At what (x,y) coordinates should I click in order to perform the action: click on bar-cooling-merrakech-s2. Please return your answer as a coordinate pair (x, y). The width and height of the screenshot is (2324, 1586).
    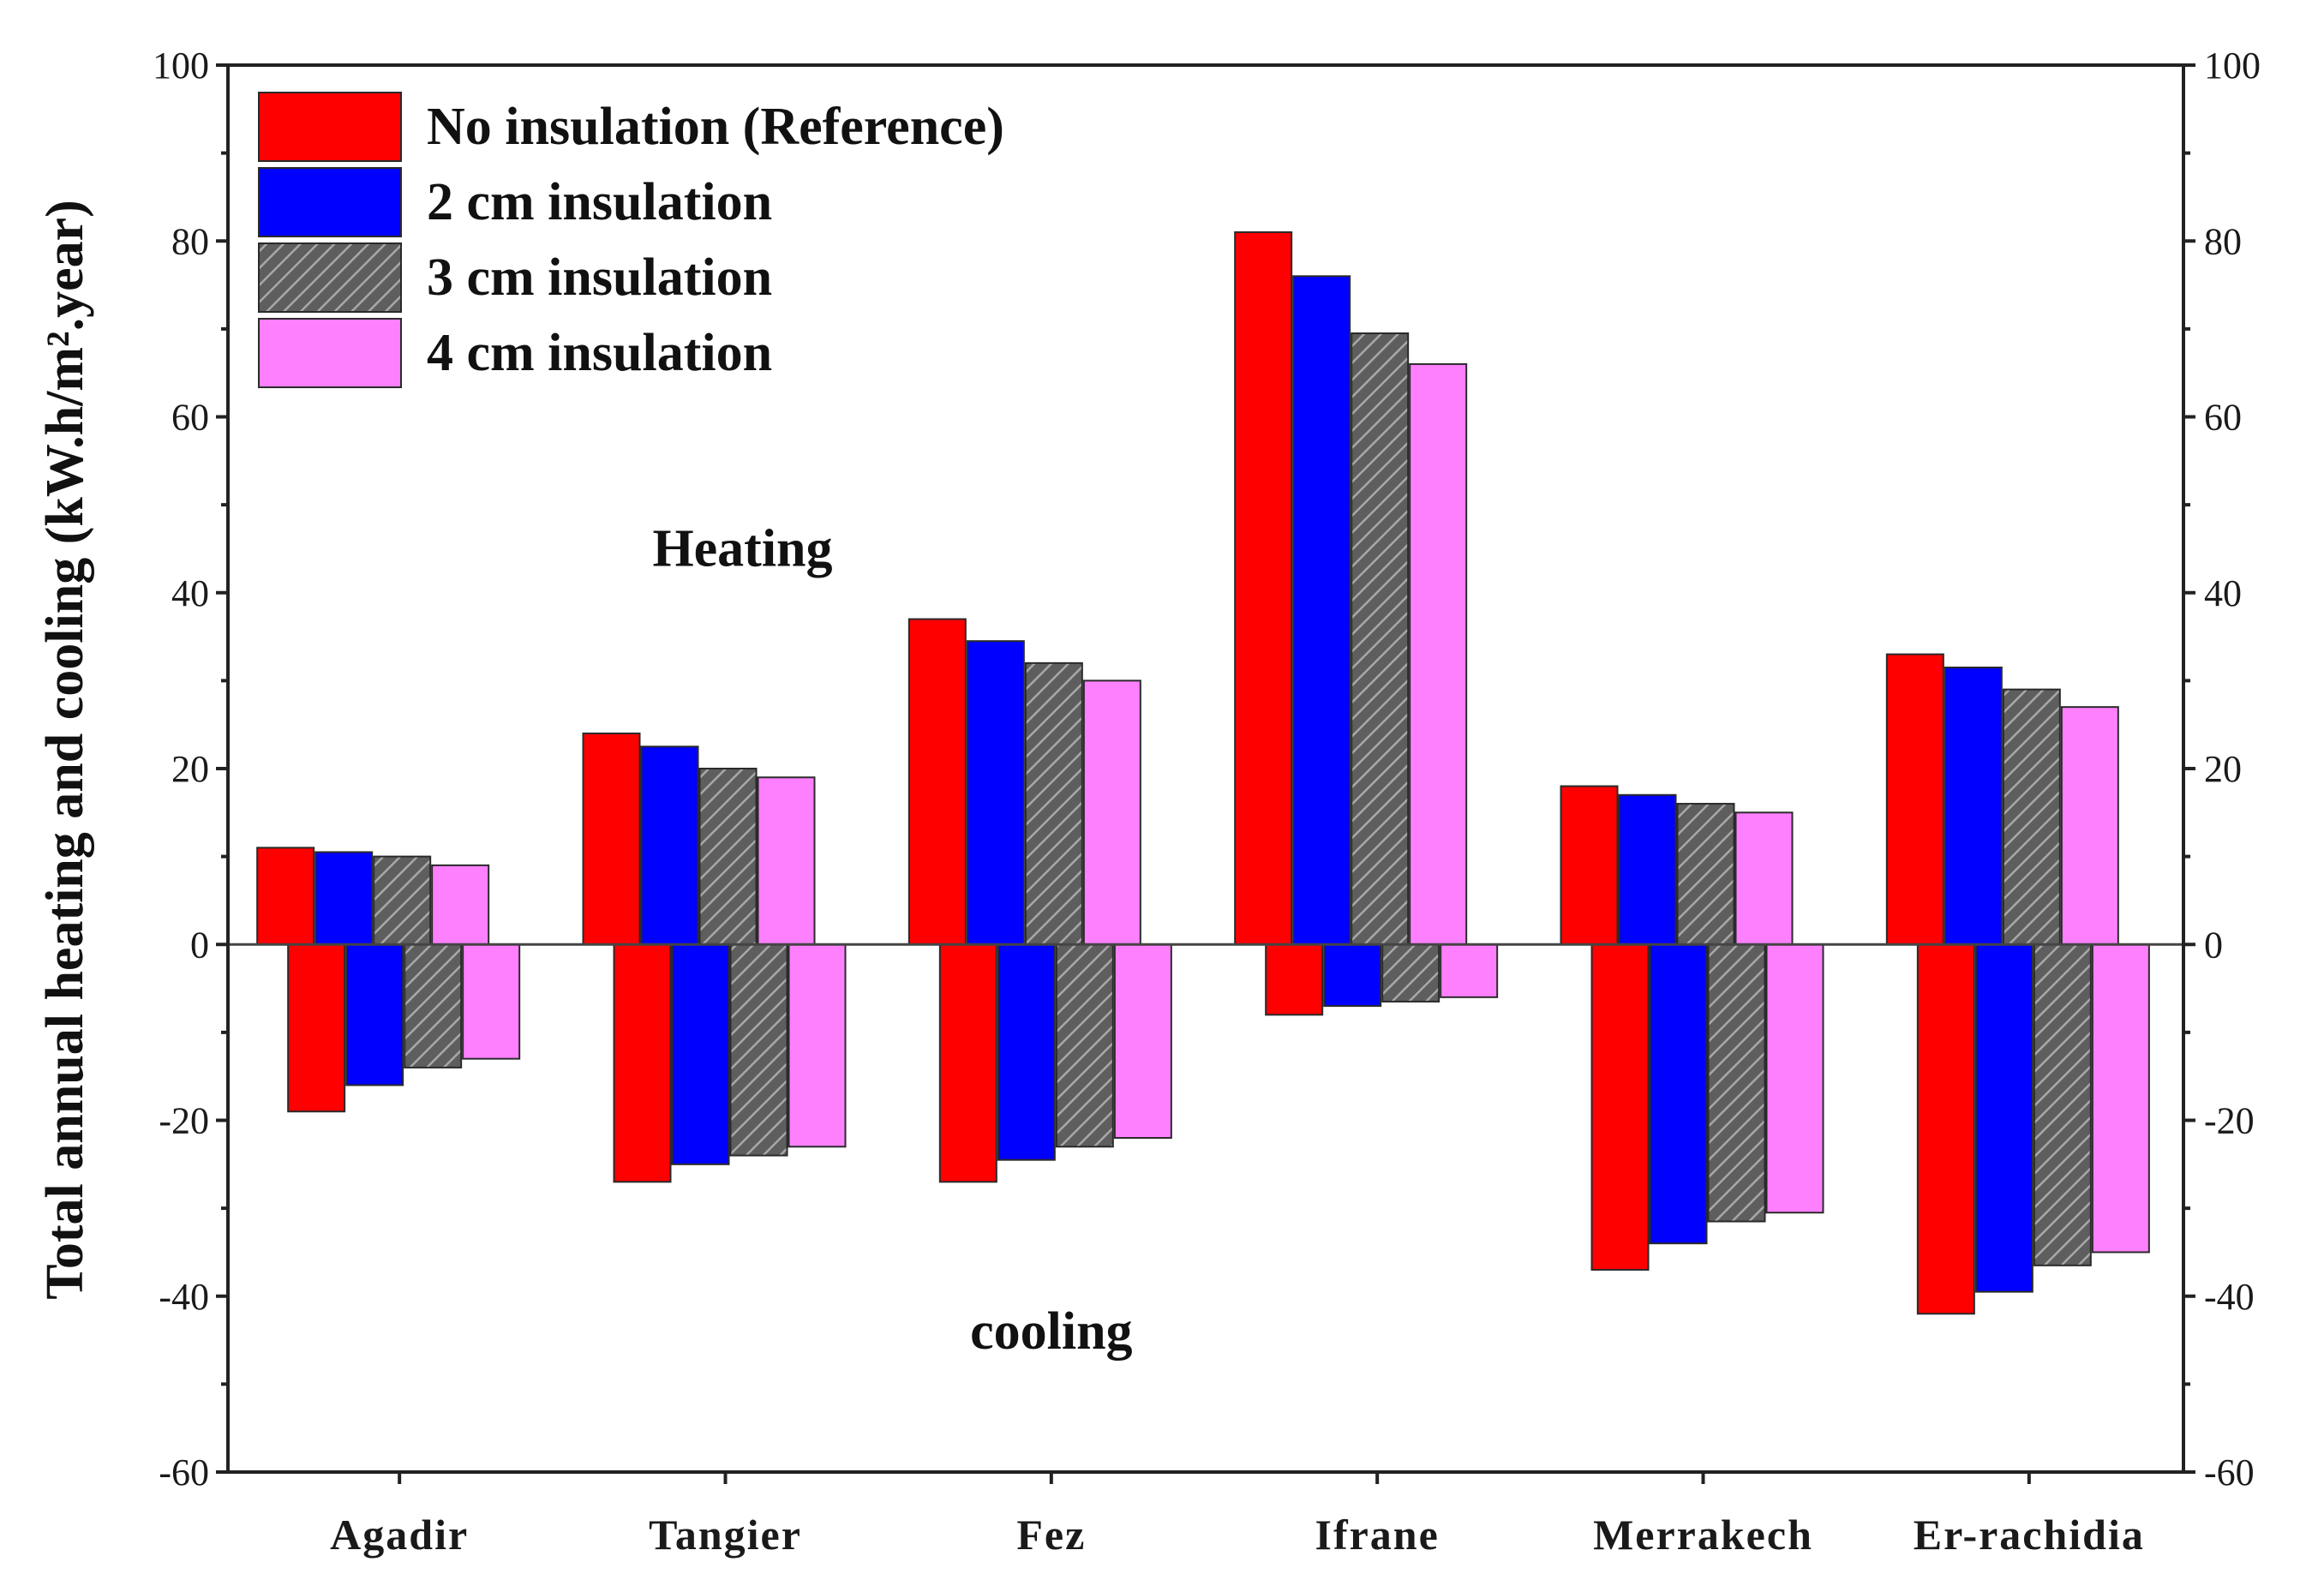
    Looking at the image, I should click on (1736, 1083).